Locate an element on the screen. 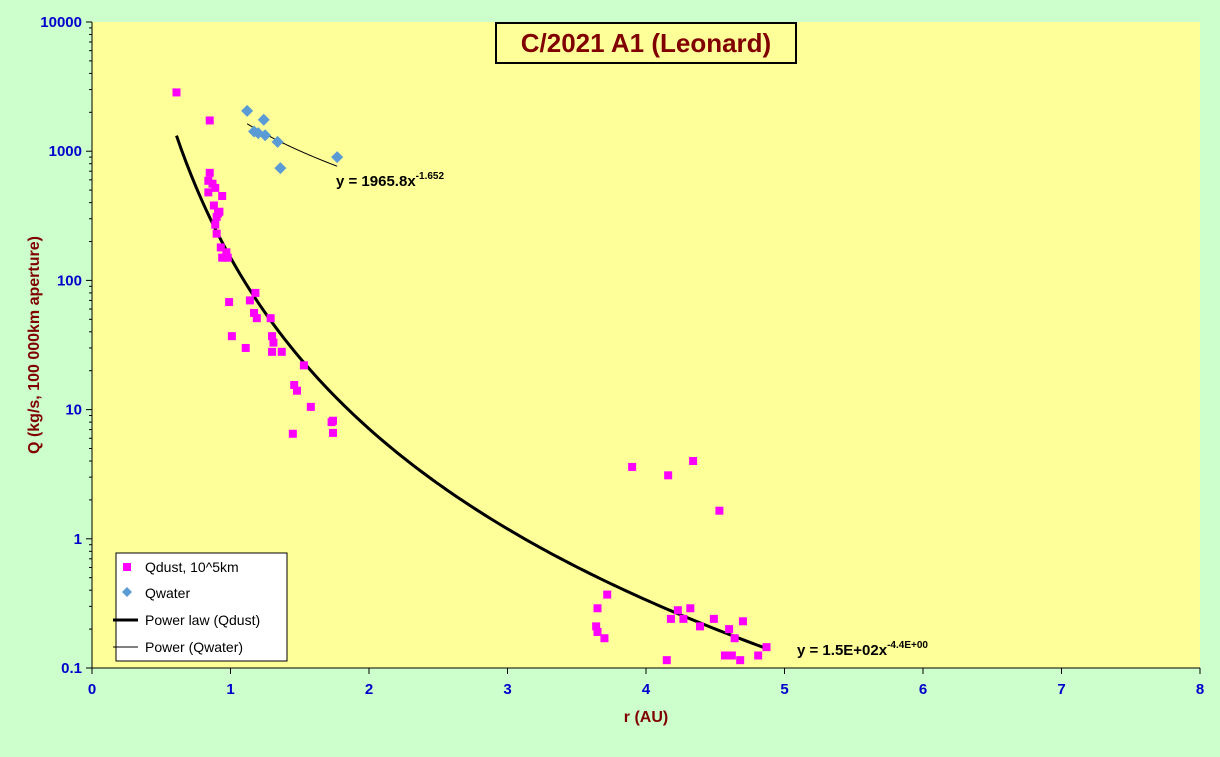  chart-title-box: C/2021 A1 (Leonard) is located at coordinates (646, 43).